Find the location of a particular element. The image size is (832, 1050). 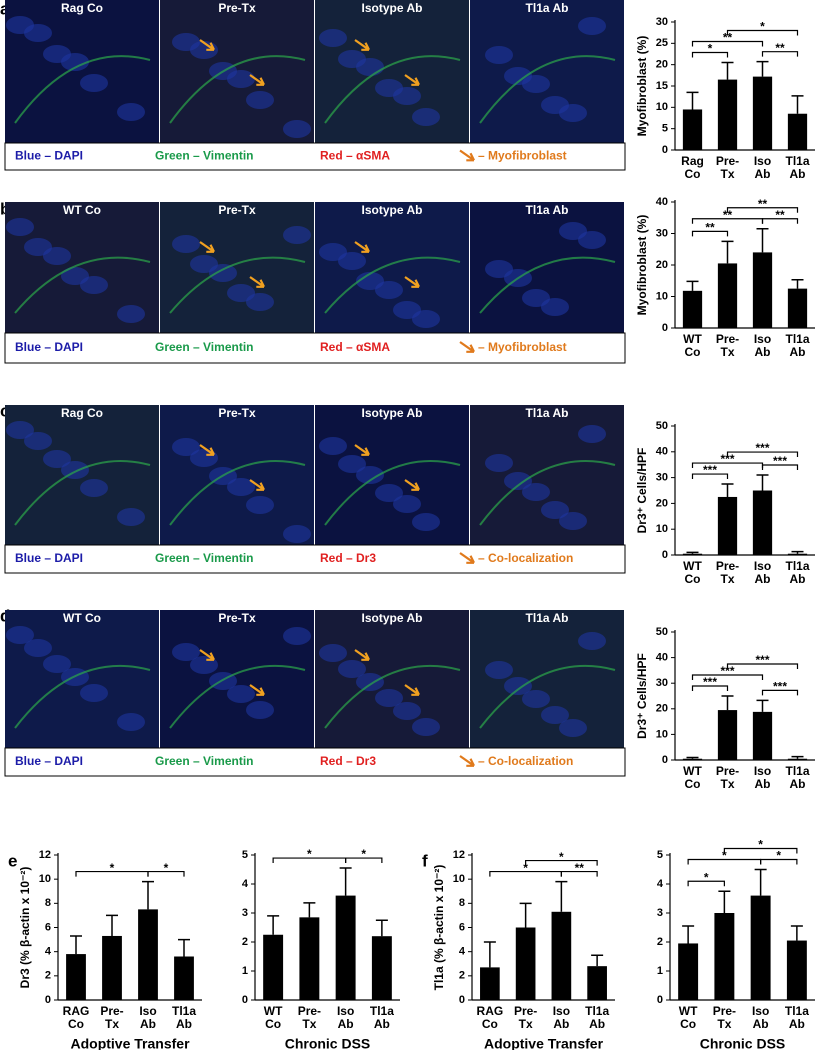

image-label: Pre-Tx is located at coordinates (237, 210).